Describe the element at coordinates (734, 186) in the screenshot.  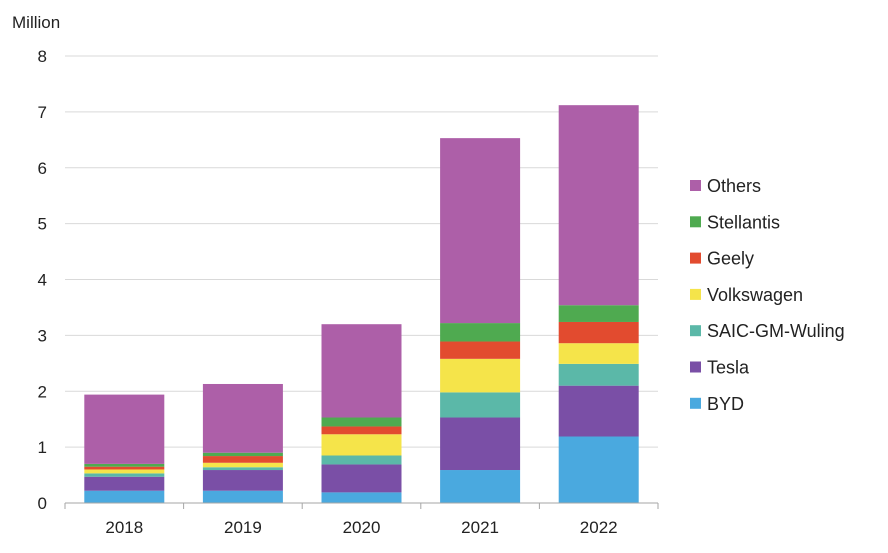
I see `legend-label: Others` at that location.